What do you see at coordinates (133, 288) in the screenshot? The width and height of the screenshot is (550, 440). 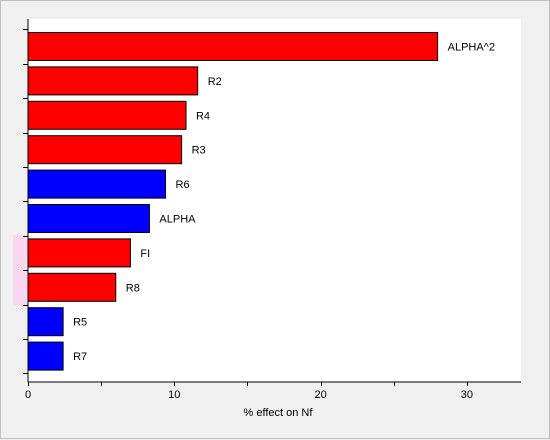 I see `bar-label: R8` at bounding box center [133, 288].